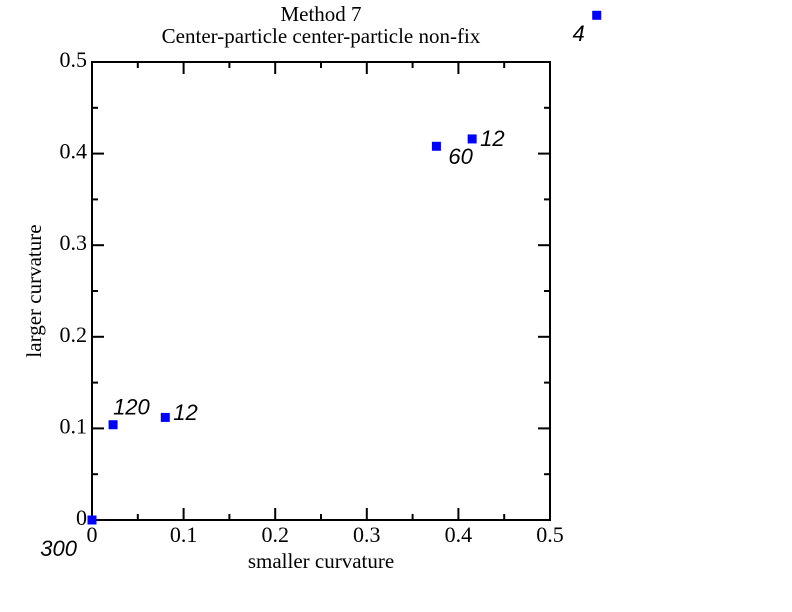 This screenshot has height=612, width=792. What do you see at coordinates (74, 334) in the screenshot?
I see `y-tick-label: 0.2` at bounding box center [74, 334].